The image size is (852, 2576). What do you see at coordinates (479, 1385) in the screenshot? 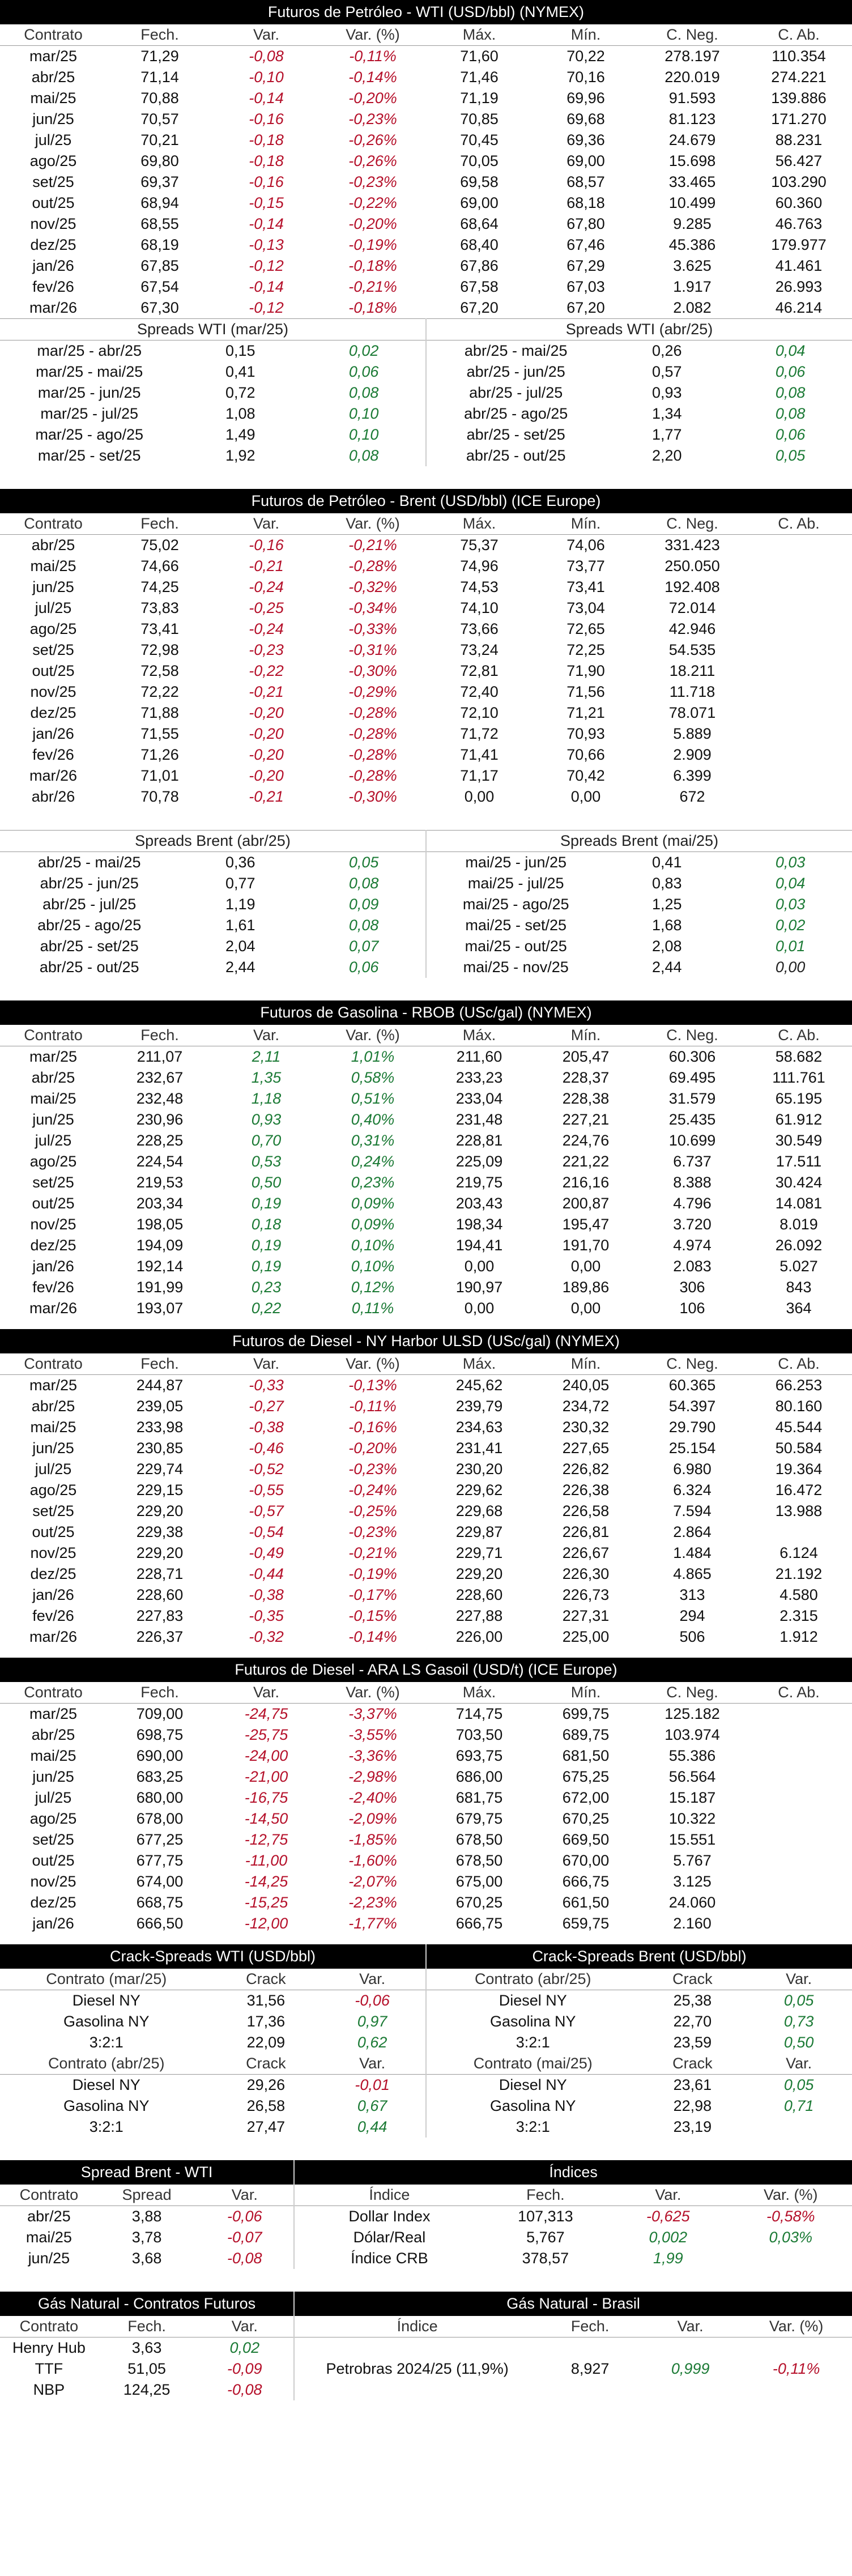
I see `table-cell: 245,62` at bounding box center [479, 1385].